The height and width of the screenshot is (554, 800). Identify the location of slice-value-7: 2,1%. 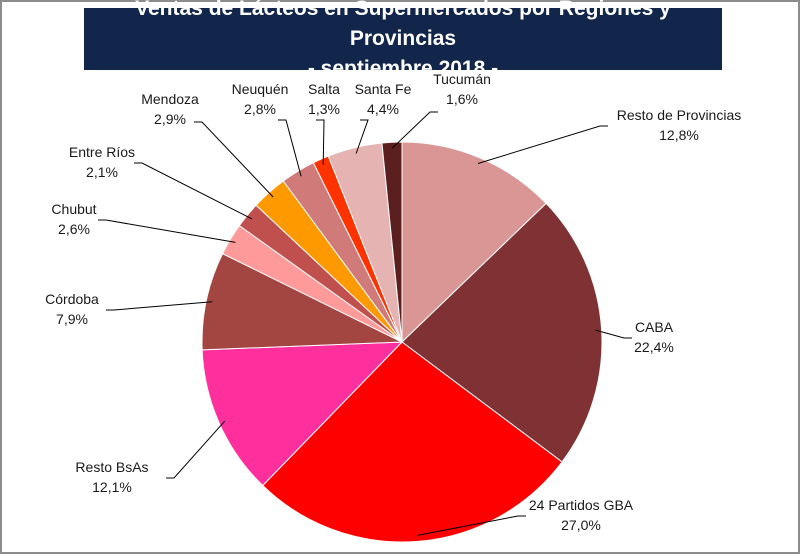
(102, 172).